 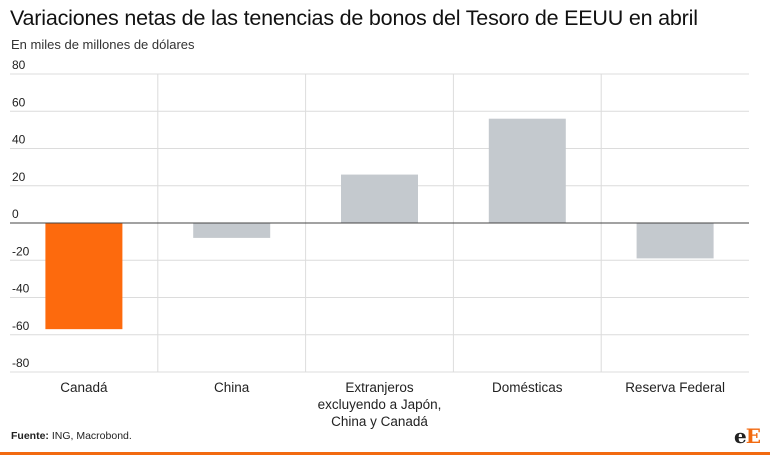 I want to click on source-label: Fuente:, so click(x=30, y=436).